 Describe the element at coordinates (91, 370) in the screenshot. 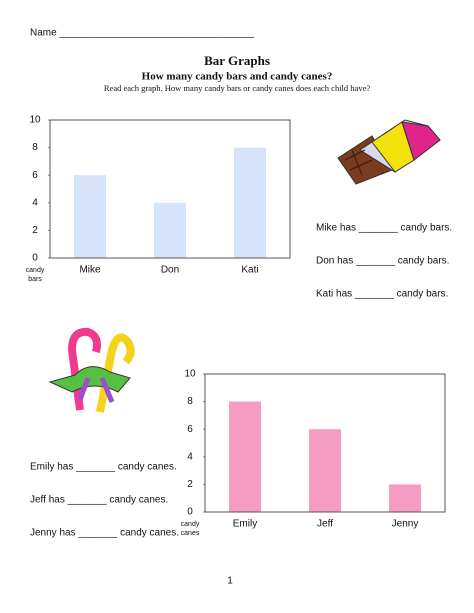

I see `candy-cane-picture` at that location.